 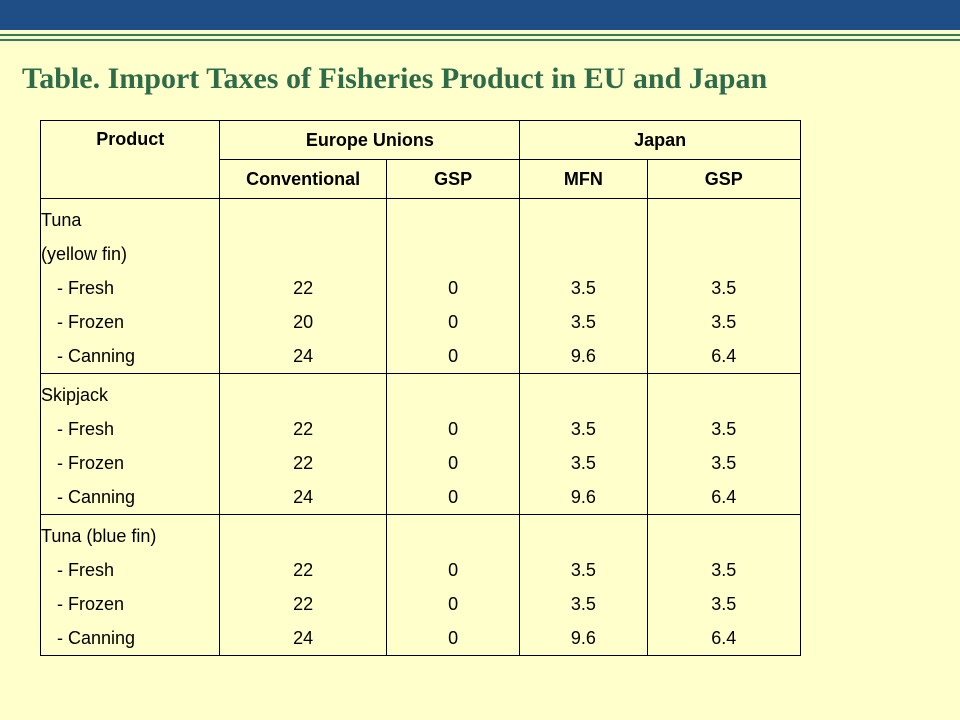 I want to click on group-name: Skipjack, so click(x=75, y=395).